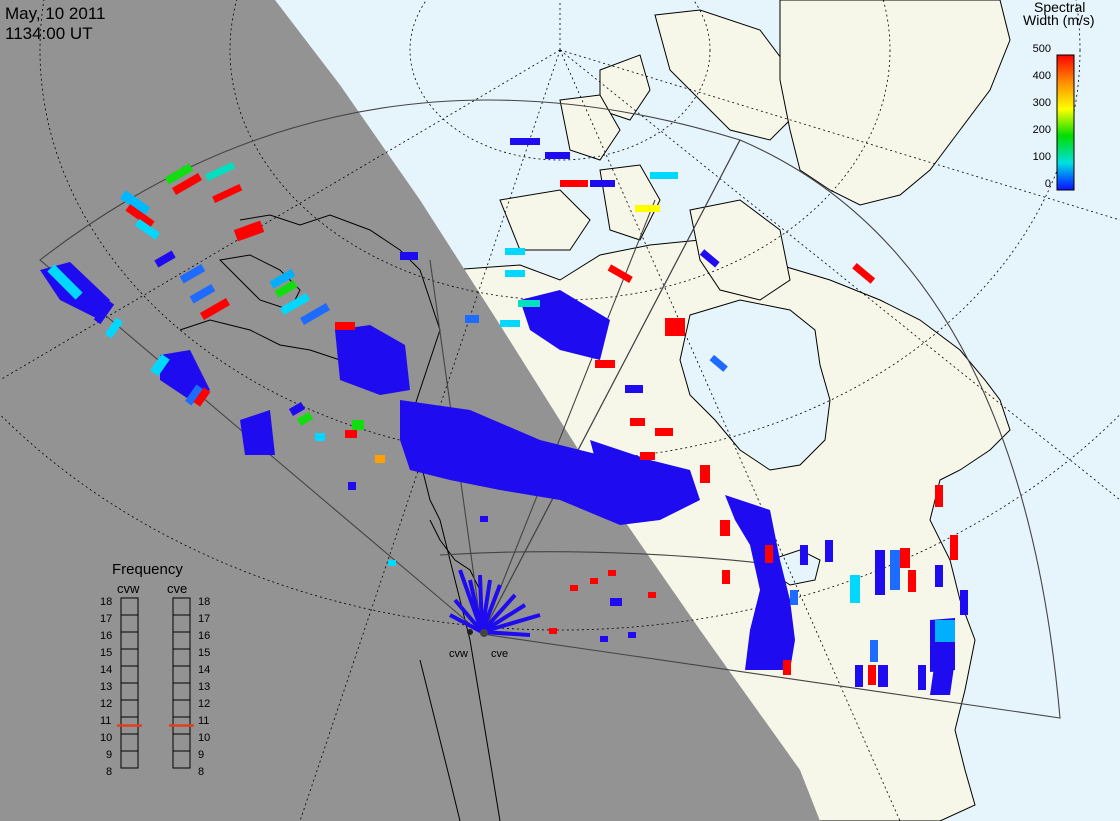 Image resolution: width=1120 pixels, height=821 pixels. What do you see at coordinates (177, 588) in the screenshot?
I see `frequency-label-cve: cve` at bounding box center [177, 588].